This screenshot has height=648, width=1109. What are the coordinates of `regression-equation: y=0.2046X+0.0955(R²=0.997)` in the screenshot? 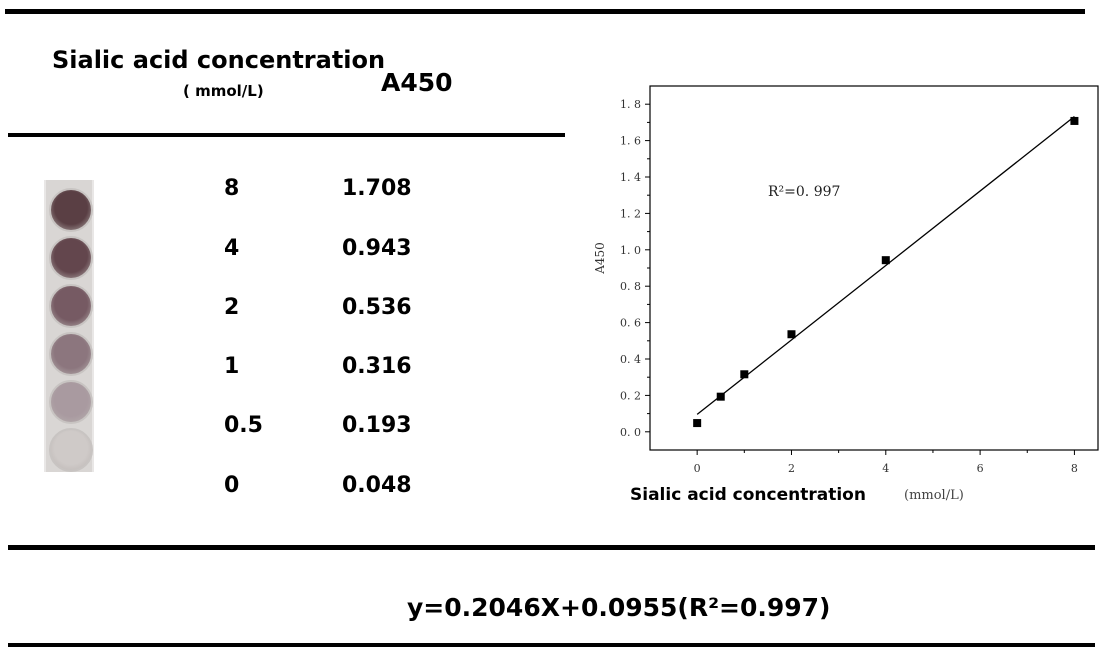 It's located at (619, 607).